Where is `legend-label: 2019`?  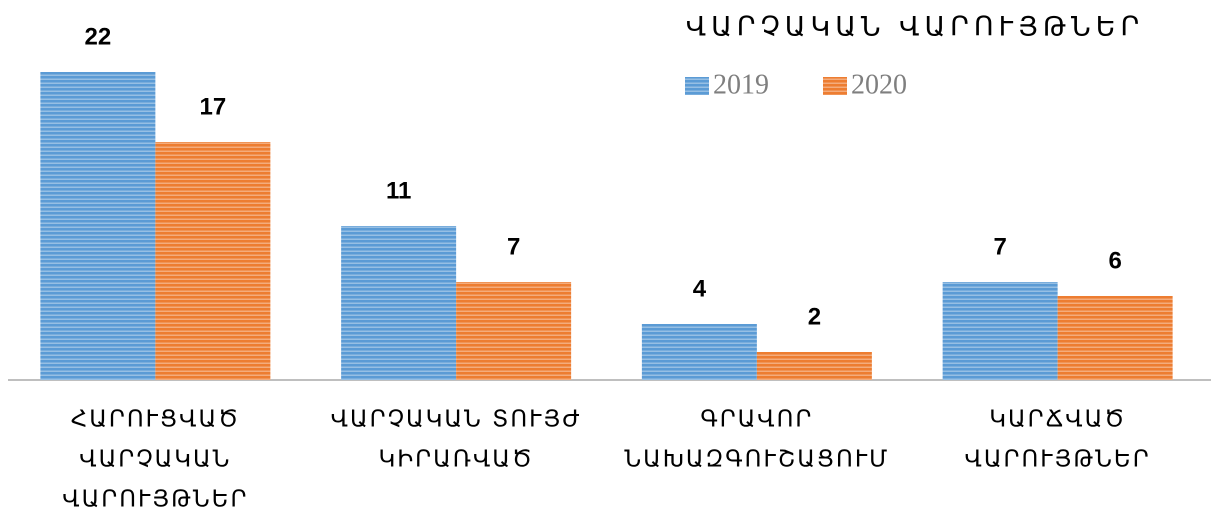 legend-label: 2019 is located at coordinates (741, 84).